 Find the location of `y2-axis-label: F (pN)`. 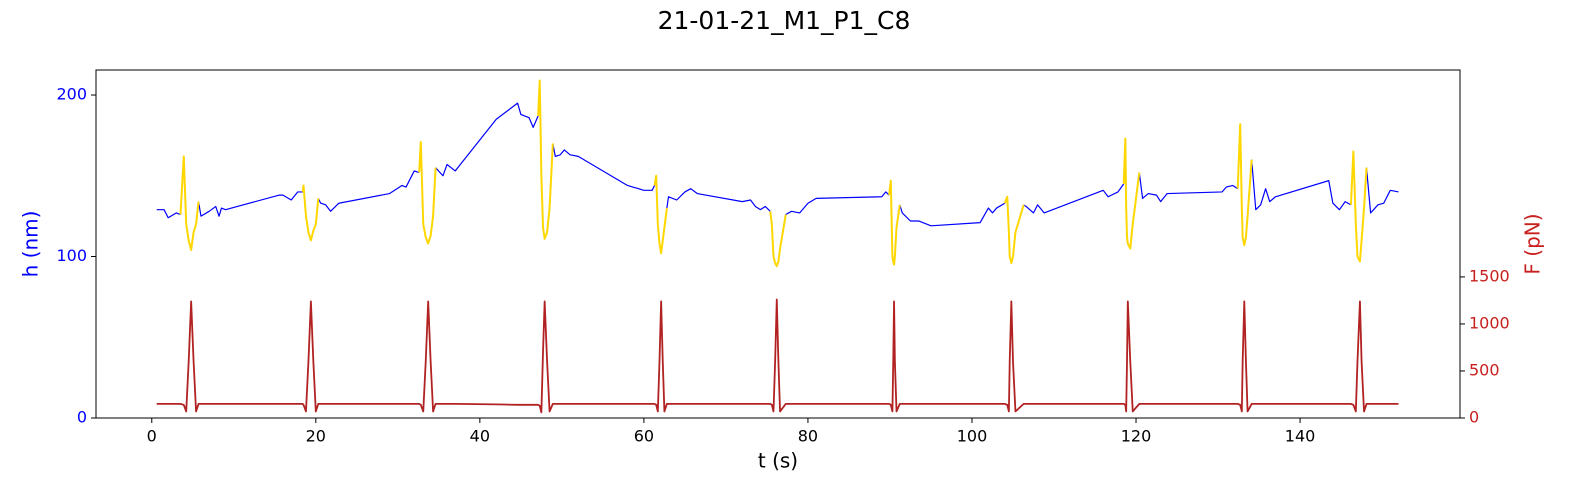

y2-axis-label: F (pN) is located at coordinates (1533, 243).